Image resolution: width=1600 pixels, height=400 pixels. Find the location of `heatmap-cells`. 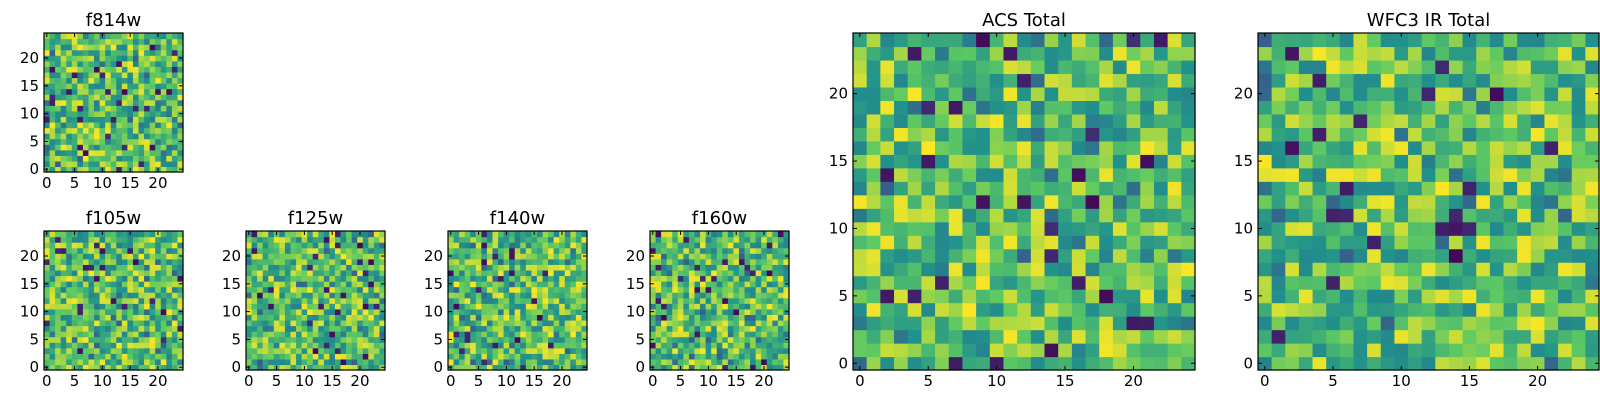

heatmap-cells is located at coordinates (114, 301).